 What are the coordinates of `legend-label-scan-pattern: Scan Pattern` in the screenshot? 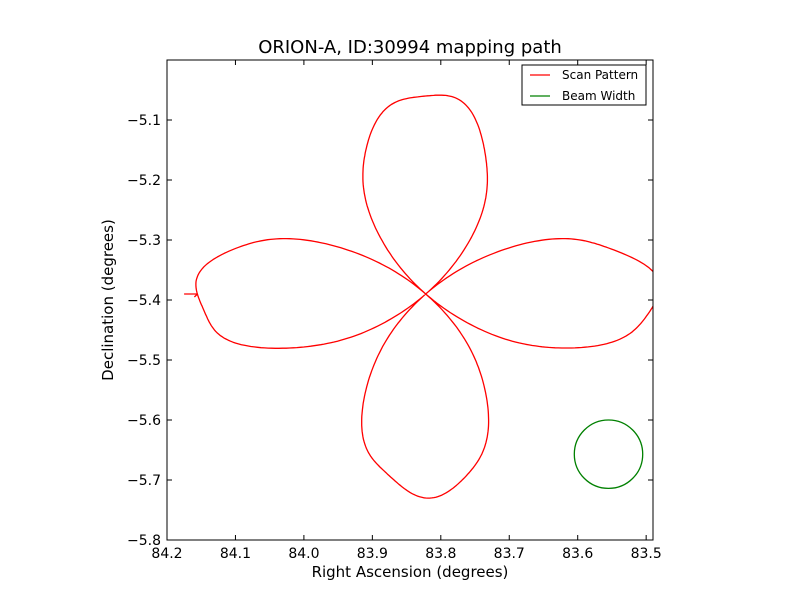 It's located at (600, 75).